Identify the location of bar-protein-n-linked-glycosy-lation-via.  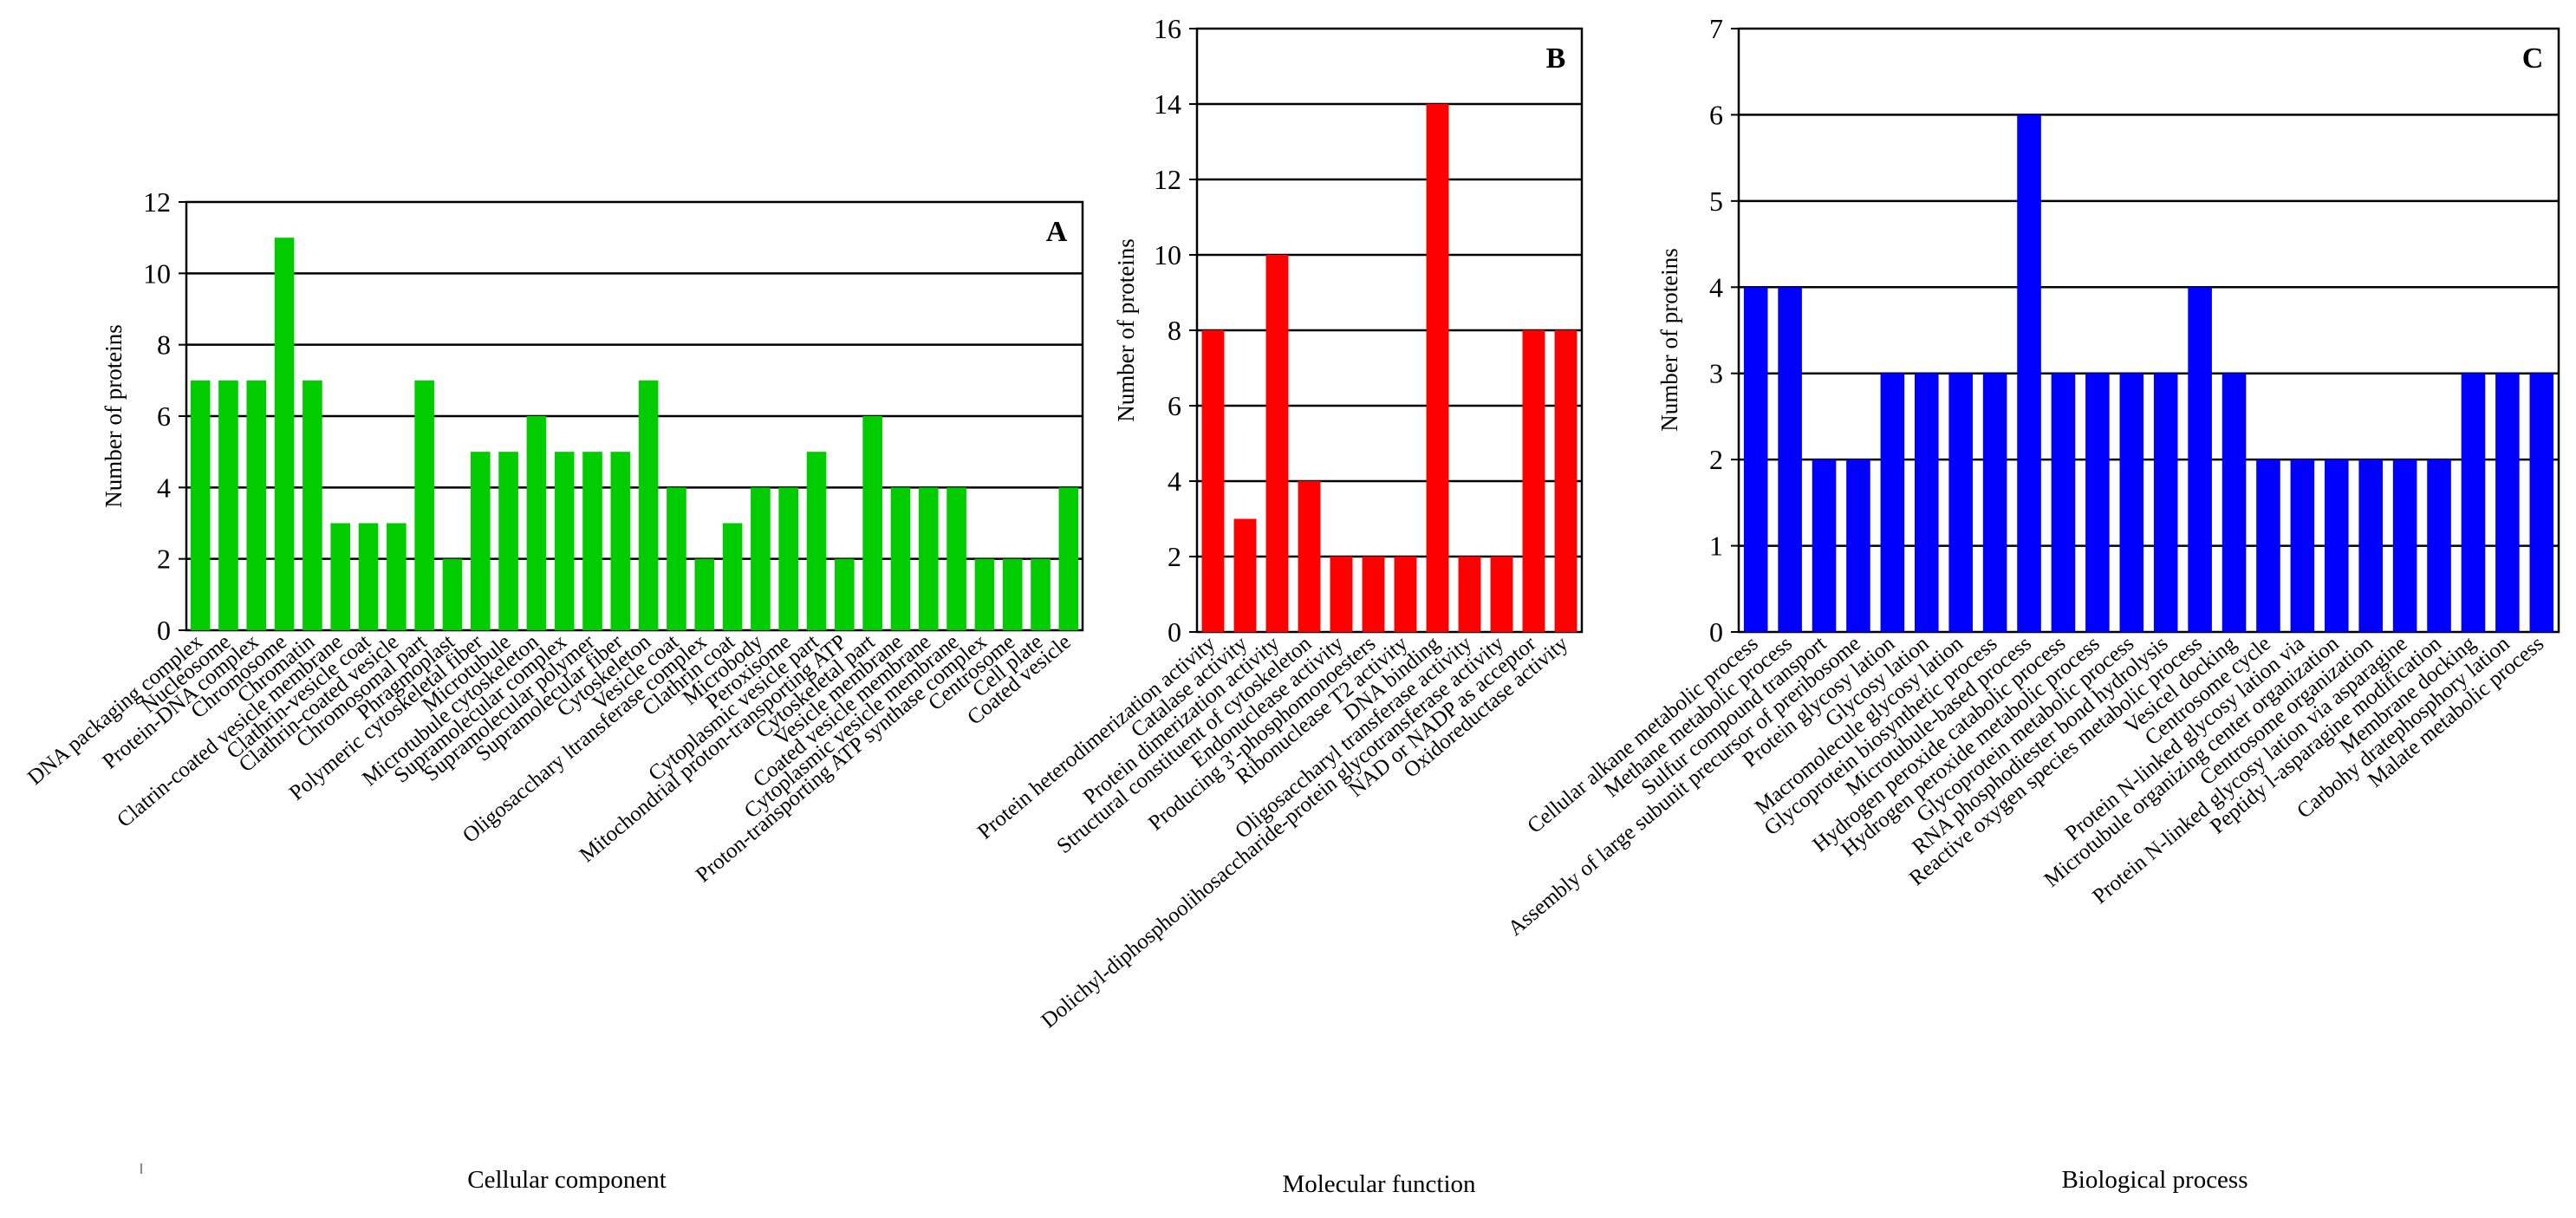
(2302, 545).